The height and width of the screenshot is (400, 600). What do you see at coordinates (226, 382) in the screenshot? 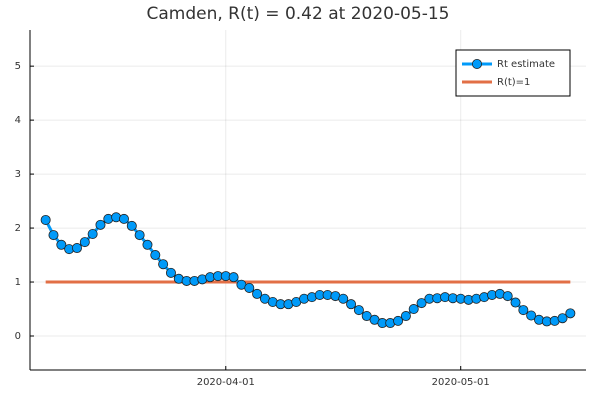
I see `x-tick-label: 2020-04-01` at bounding box center [226, 382].